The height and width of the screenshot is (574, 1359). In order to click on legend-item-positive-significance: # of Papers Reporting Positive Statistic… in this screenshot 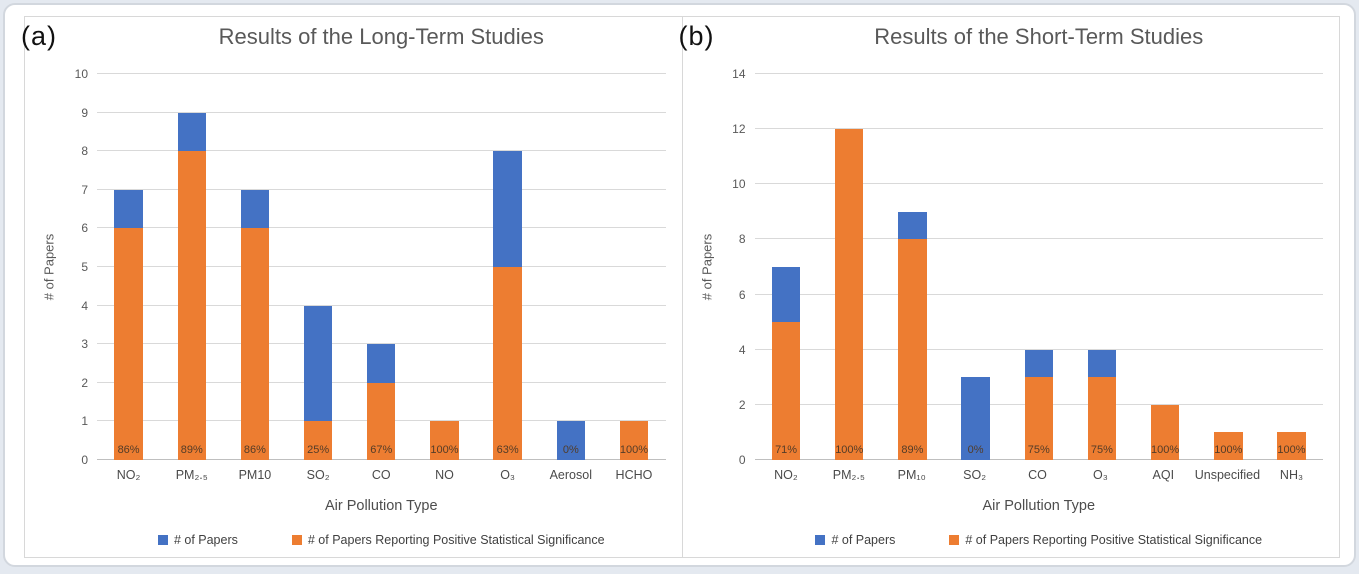, I will do `click(1105, 540)`.